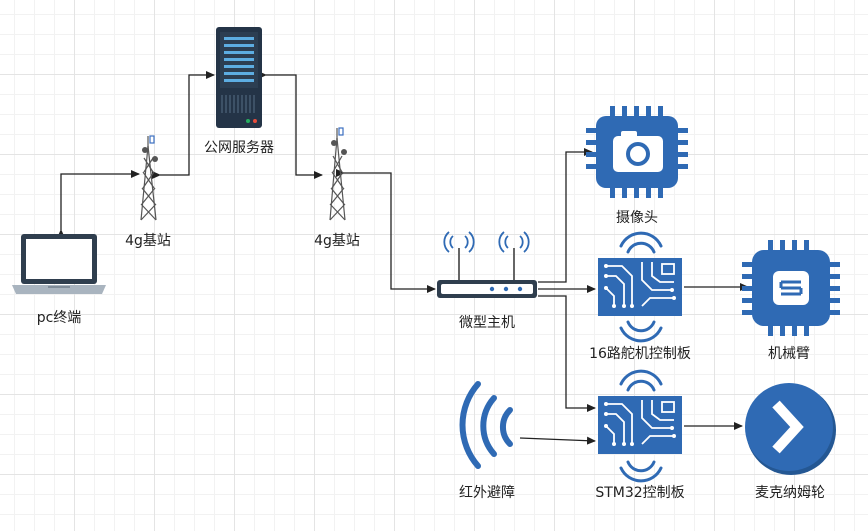  I want to click on tower-left-label: 4g基站, so click(148, 240).